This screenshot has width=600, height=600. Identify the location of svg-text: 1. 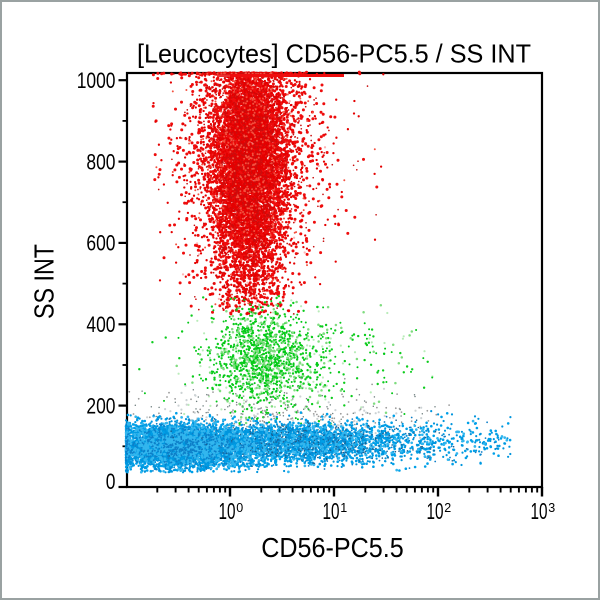
(343, 508).